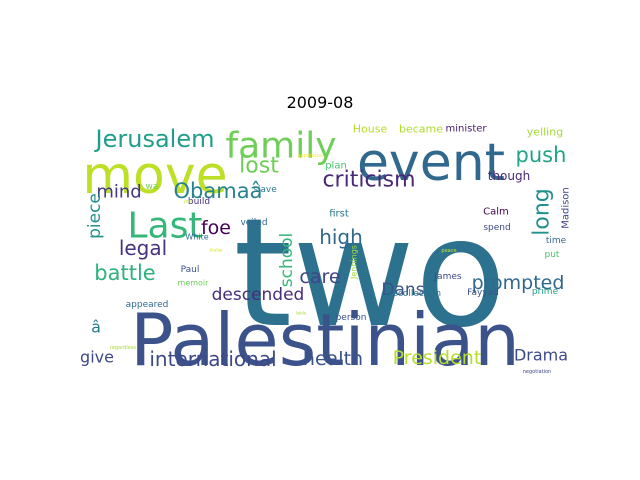 Image resolution: width=640 pixels, height=480 pixels. Describe the element at coordinates (216, 228) in the screenshot. I see `word-foe: foe` at that location.